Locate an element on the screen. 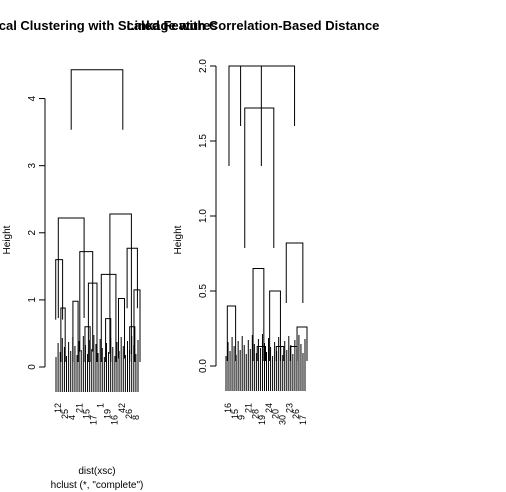 This screenshot has height=492, width=506. right-ylabel: Height is located at coordinates (178, 239).